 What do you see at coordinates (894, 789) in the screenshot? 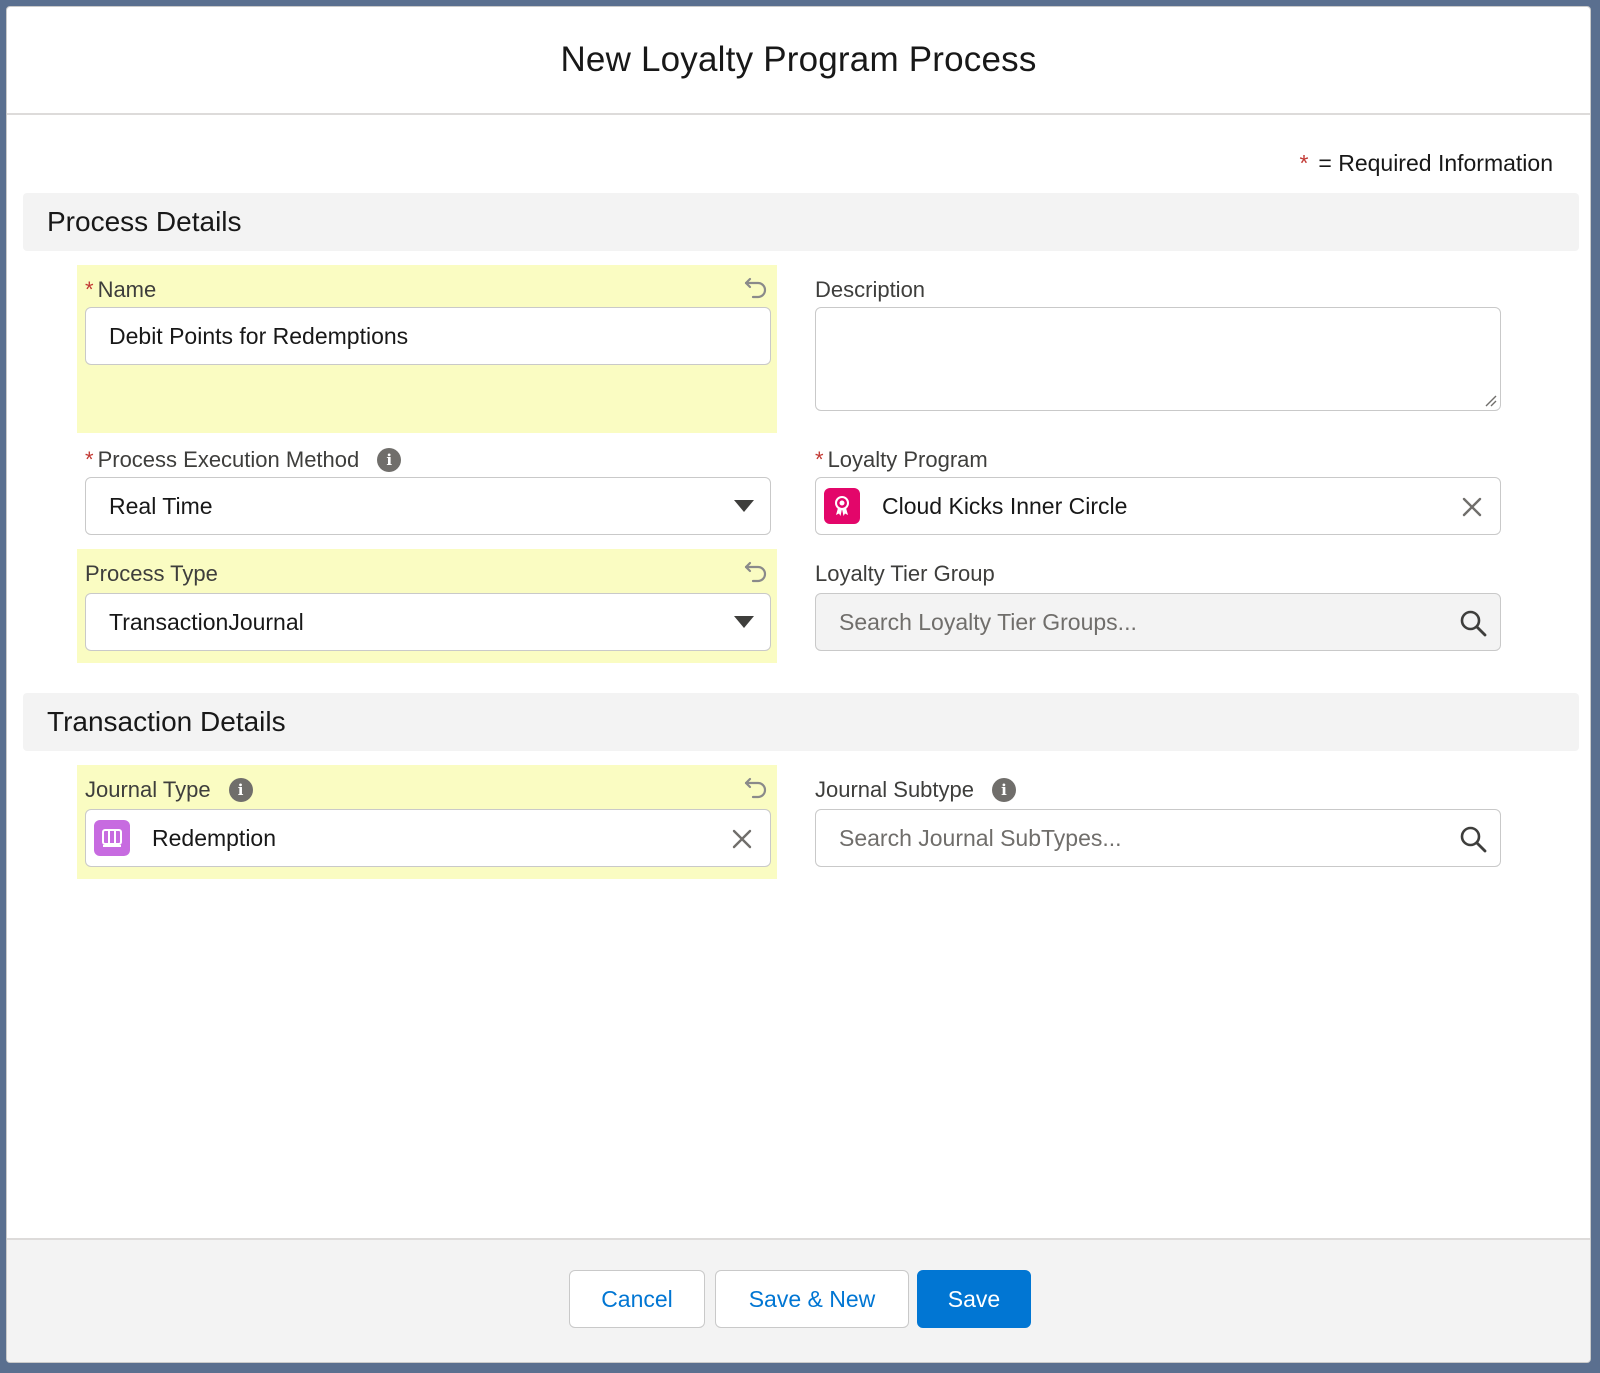
I see `journal-subtype-label-text: Journal Subtype` at bounding box center [894, 789].